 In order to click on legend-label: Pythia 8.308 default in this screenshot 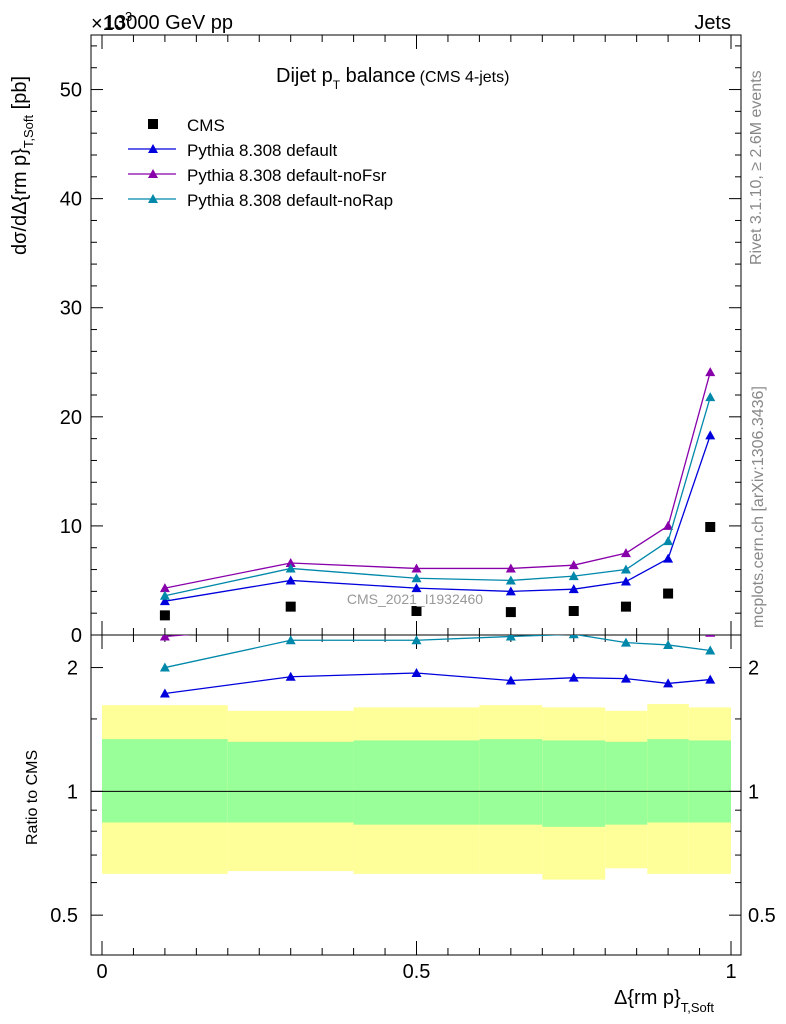, I will do `click(262, 150)`.